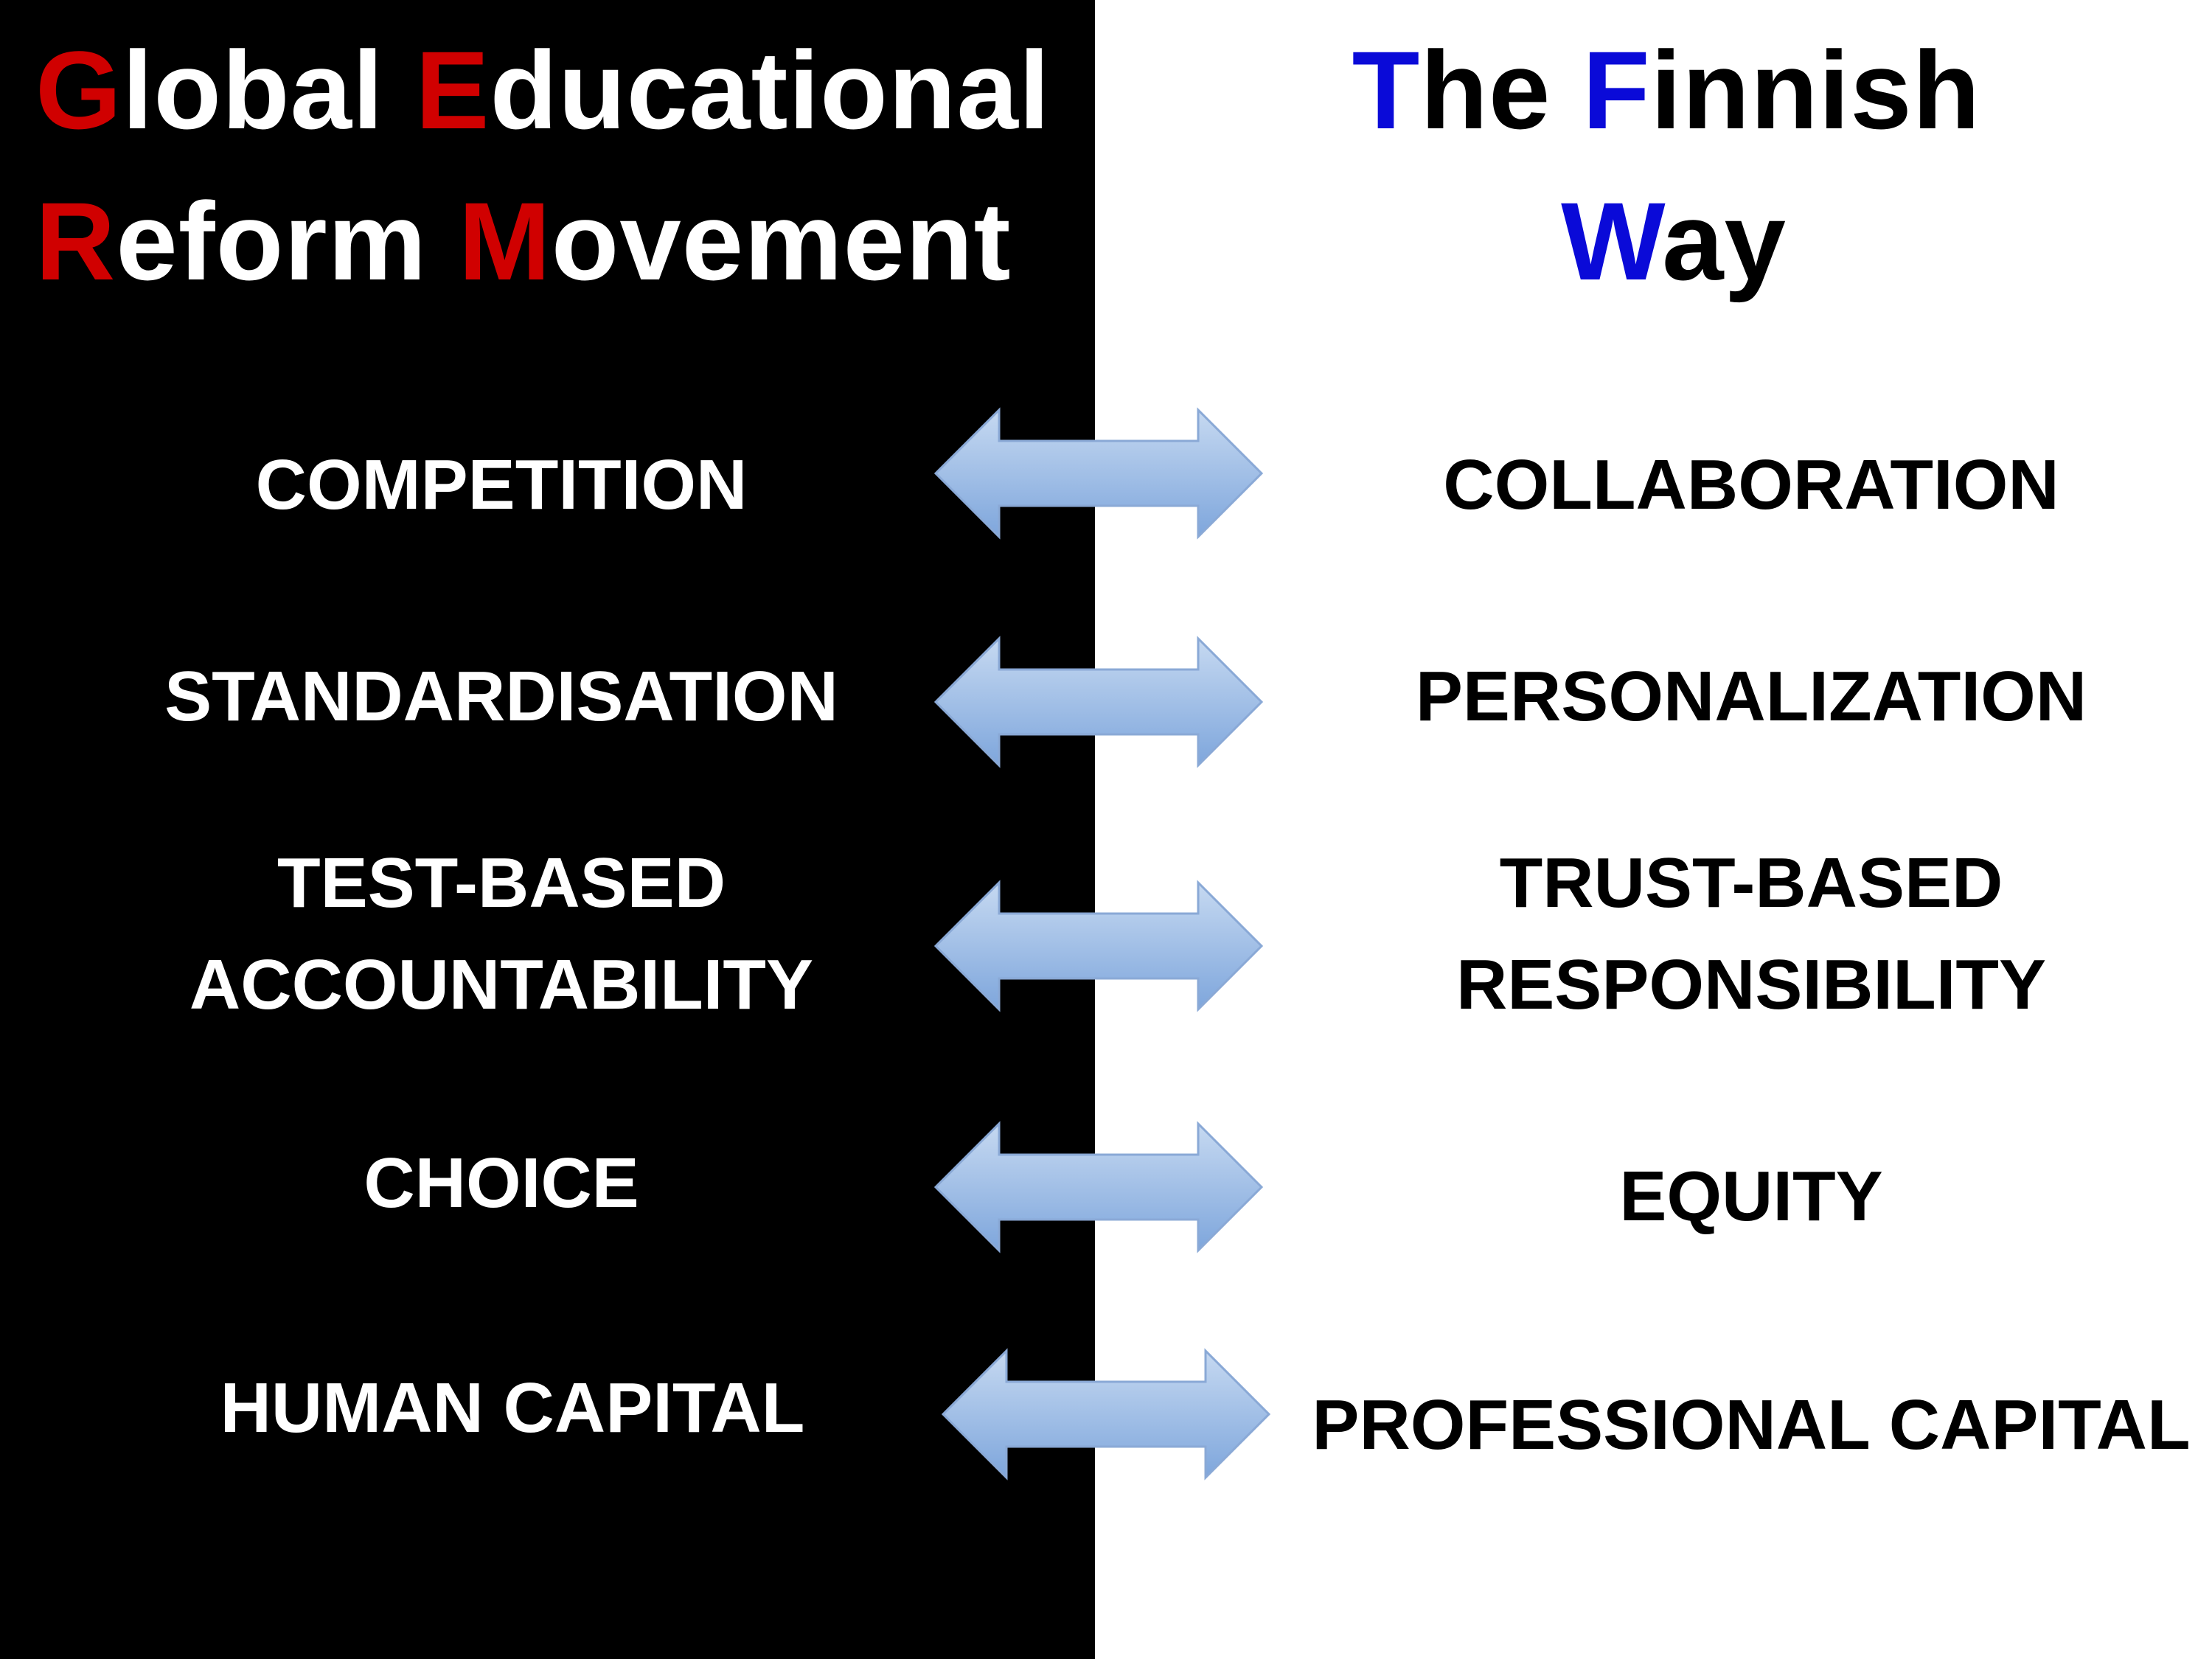  I want to click on left-term-competition: COMPETITION, so click(501, 485).